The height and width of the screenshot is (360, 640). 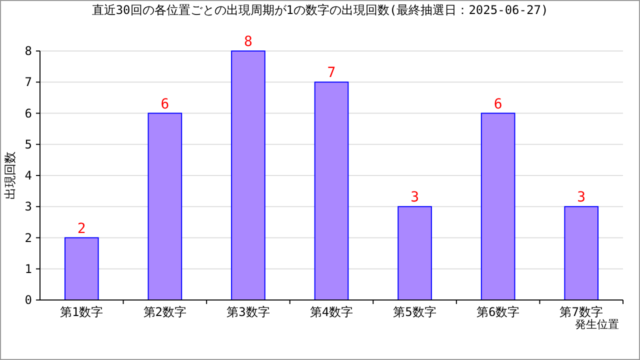 What do you see at coordinates (248, 42) in the screenshot?
I see `data-label: 8` at bounding box center [248, 42].